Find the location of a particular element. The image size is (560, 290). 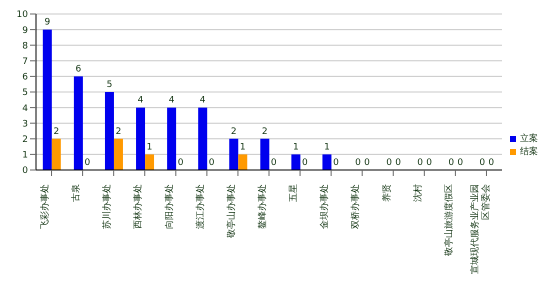

y-tick-label: 10 is located at coordinates (22, 15).